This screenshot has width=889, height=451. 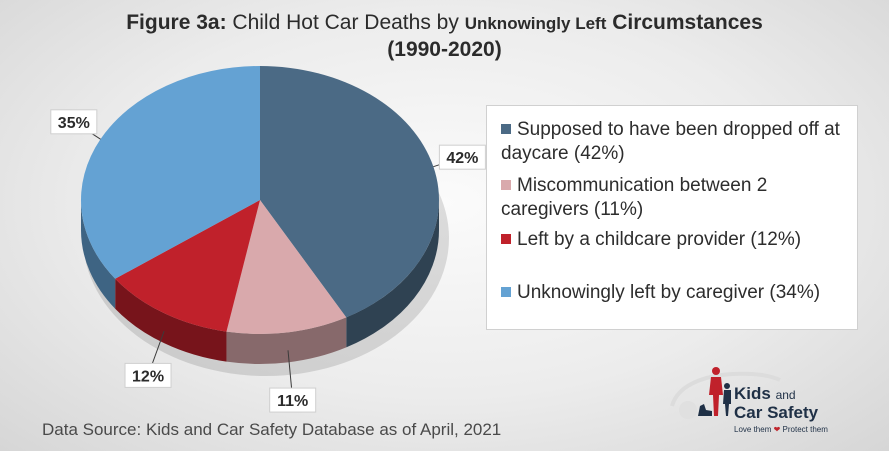 What do you see at coordinates (669, 292) in the screenshot?
I see `legend-label-caregiver: Unknowingly left by caregiver (34%)` at bounding box center [669, 292].